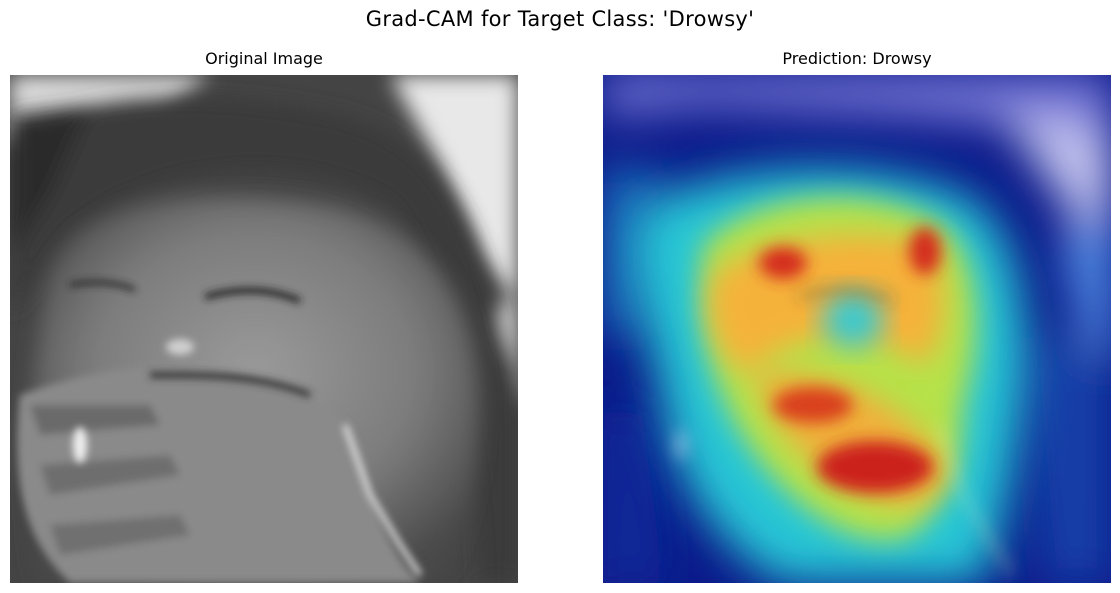 The height and width of the screenshot is (593, 1120). What do you see at coordinates (857, 58) in the screenshot?
I see `prediction-title: Prediction: Drowsy` at bounding box center [857, 58].